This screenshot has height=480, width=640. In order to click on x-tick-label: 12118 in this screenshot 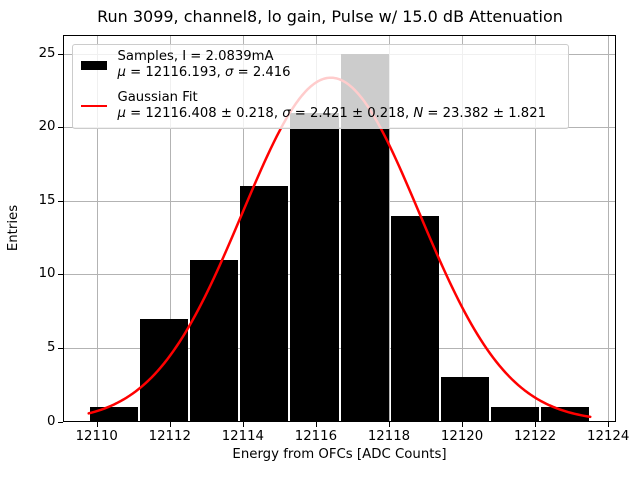, I will do `click(389, 436)`.